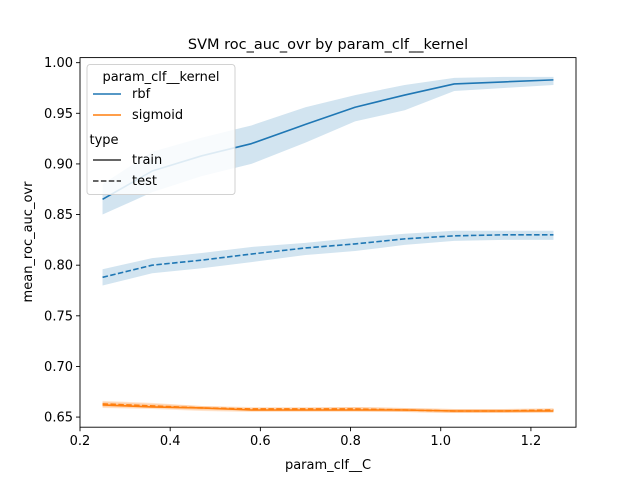 This screenshot has width=640, height=480. Describe the element at coordinates (58, 164) in the screenshot. I see `y-tick-label: 0.90` at that location.